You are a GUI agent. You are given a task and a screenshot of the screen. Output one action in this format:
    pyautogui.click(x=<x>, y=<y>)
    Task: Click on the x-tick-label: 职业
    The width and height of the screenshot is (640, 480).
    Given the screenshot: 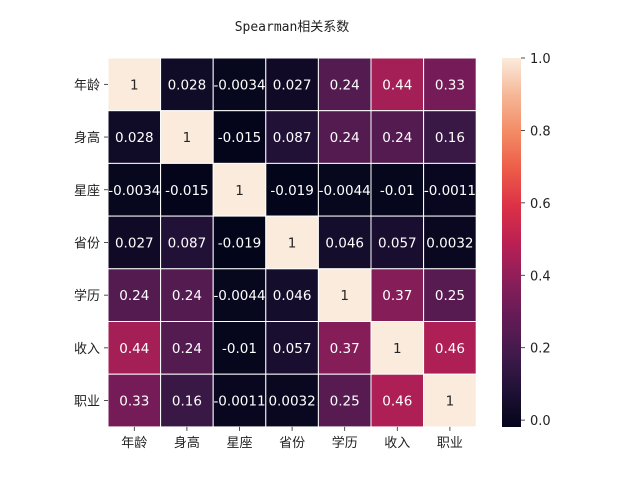 What is the action you would take?
    pyautogui.click(x=450, y=443)
    